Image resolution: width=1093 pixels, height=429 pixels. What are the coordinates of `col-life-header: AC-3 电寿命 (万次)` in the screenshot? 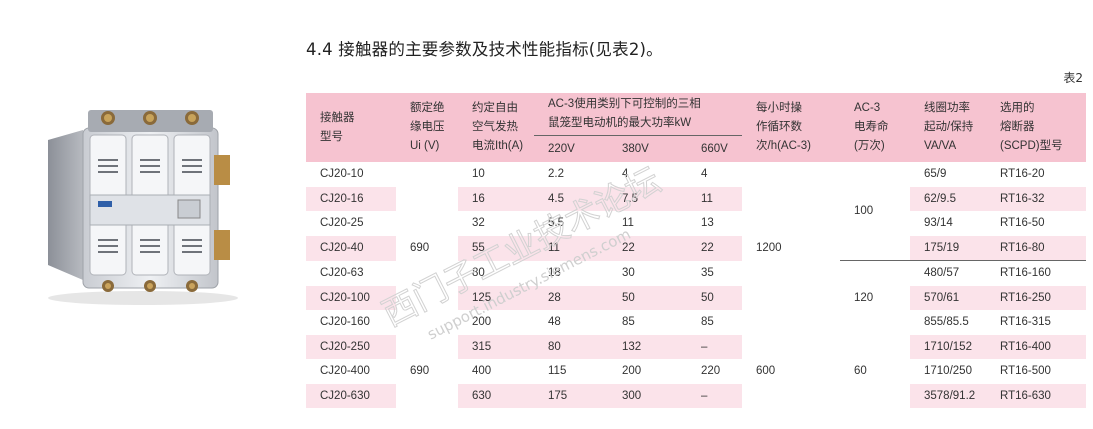 It's located at (875, 127).